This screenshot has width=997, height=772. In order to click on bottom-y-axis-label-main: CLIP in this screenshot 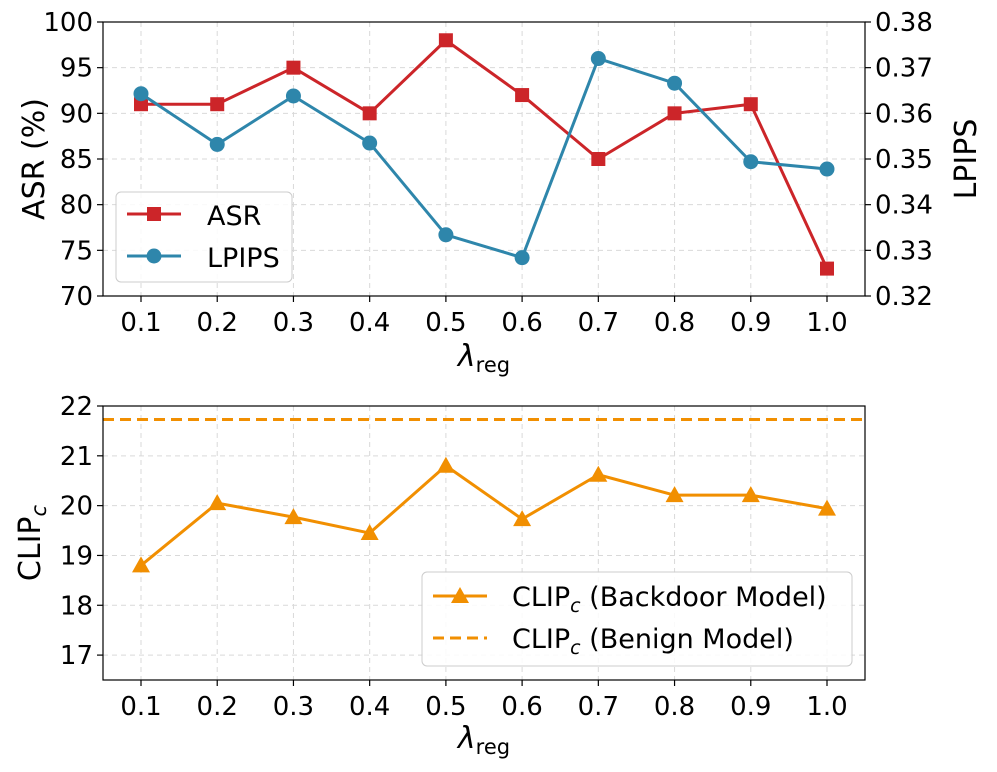, I will do `click(30, 548)`.